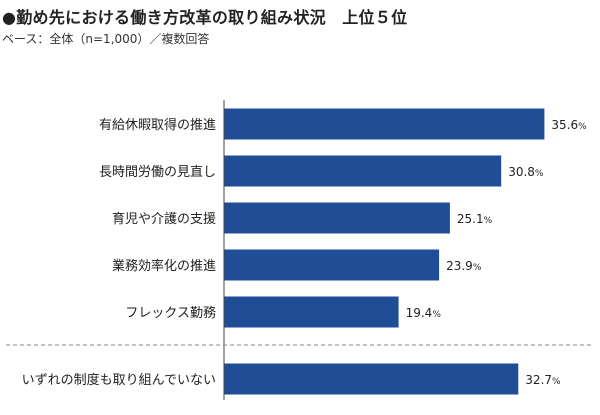 The width and height of the screenshot is (600, 415). What do you see at coordinates (464, 266) in the screenshot?
I see `value-label-4: 23.9%` at bounding box center [464, 266].